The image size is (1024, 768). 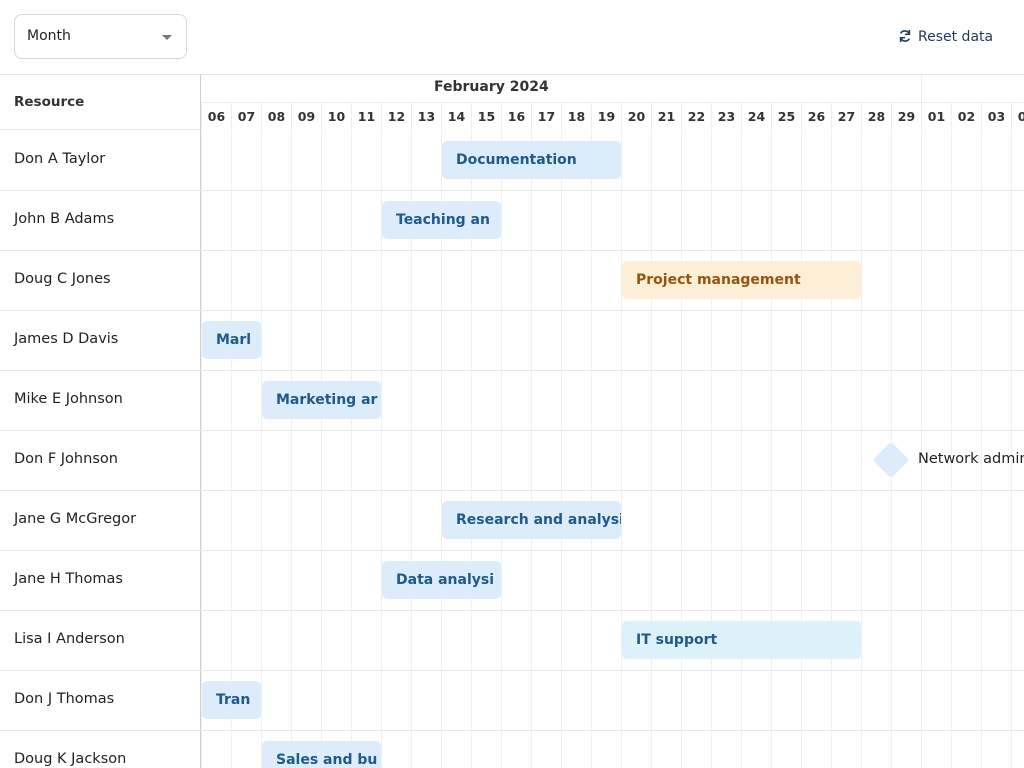 I want to click on day-label: 11, so click(x=366, y=116).